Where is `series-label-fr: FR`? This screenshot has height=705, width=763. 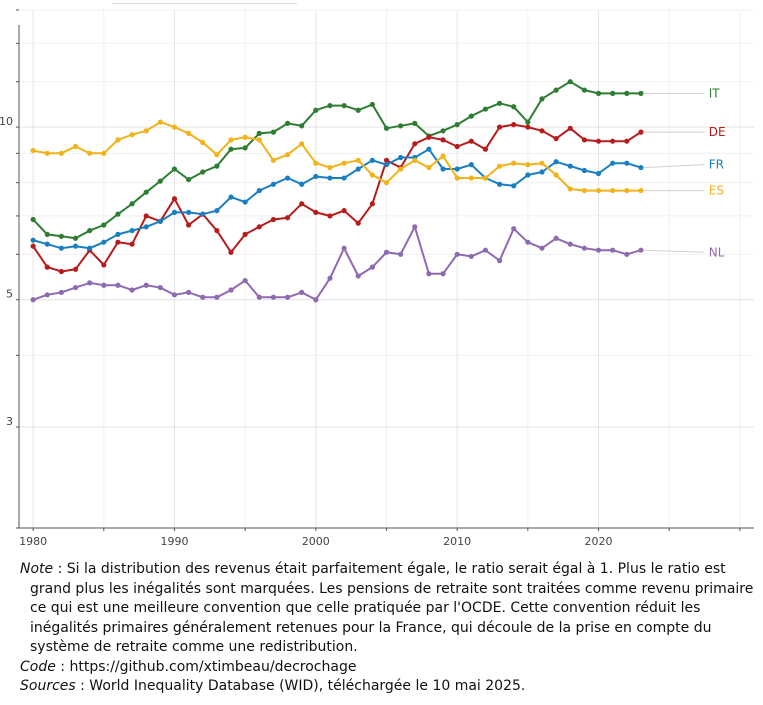
series-label-fr: FR is located at coordinates (716, 165).